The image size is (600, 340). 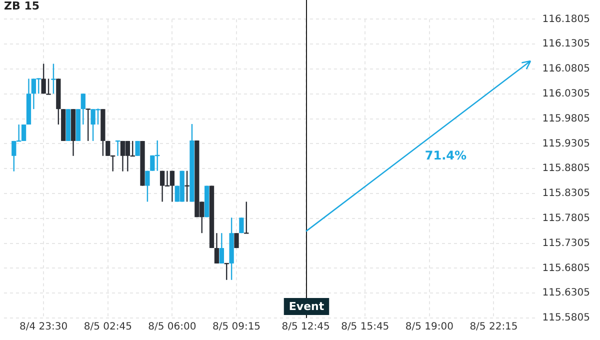 I want to click on x-tick-label: 8/5 09:15, so click(x=236, y=327).